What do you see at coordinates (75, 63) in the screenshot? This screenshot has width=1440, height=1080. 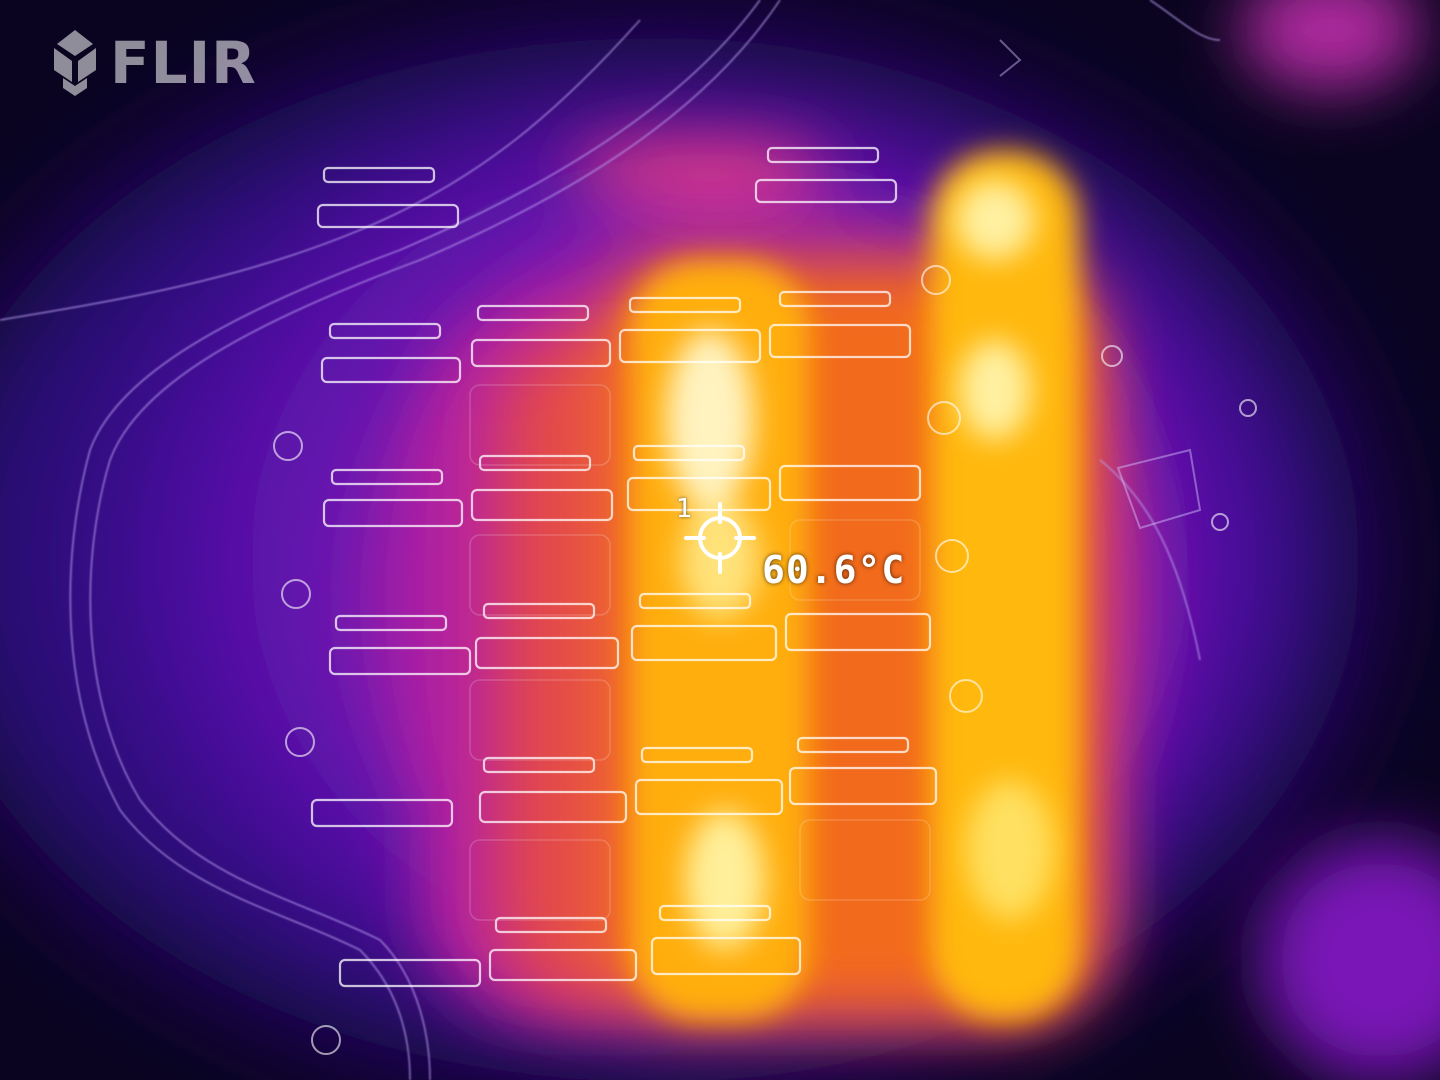 I see `flir-diamond-logo-icon` at bounding box center [75, 63].